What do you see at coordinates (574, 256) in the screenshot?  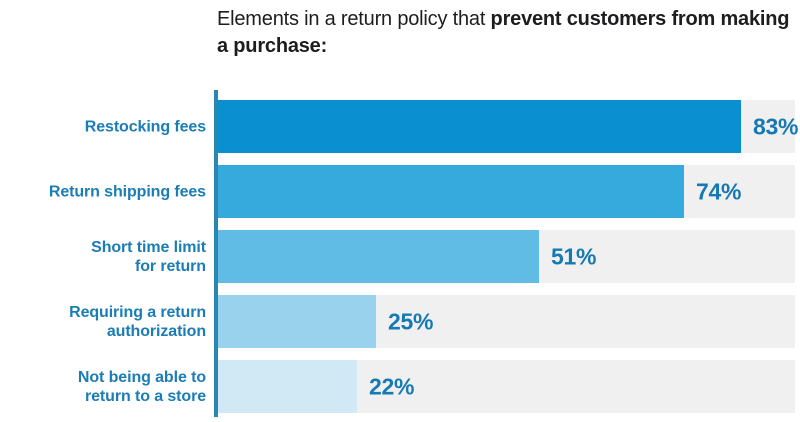 I see `value-label: 51%` at bounding box center [574, 256].